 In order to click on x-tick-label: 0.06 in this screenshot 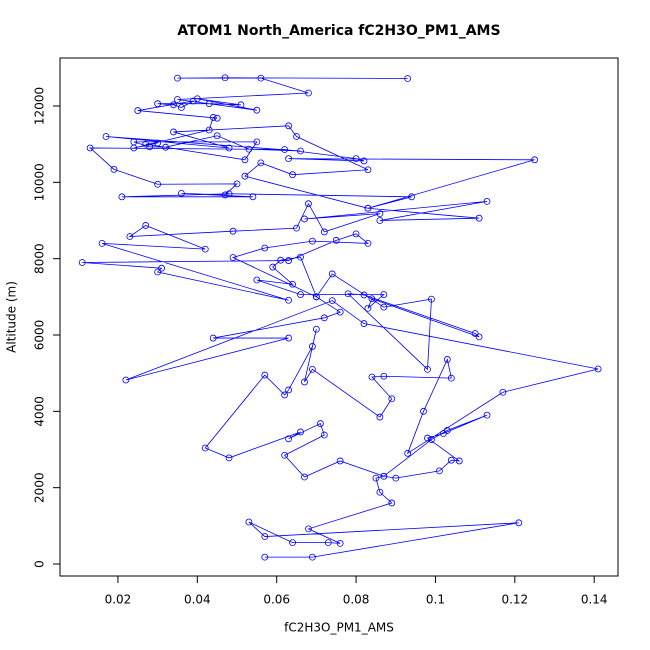, I will do `click(276, 600)`.